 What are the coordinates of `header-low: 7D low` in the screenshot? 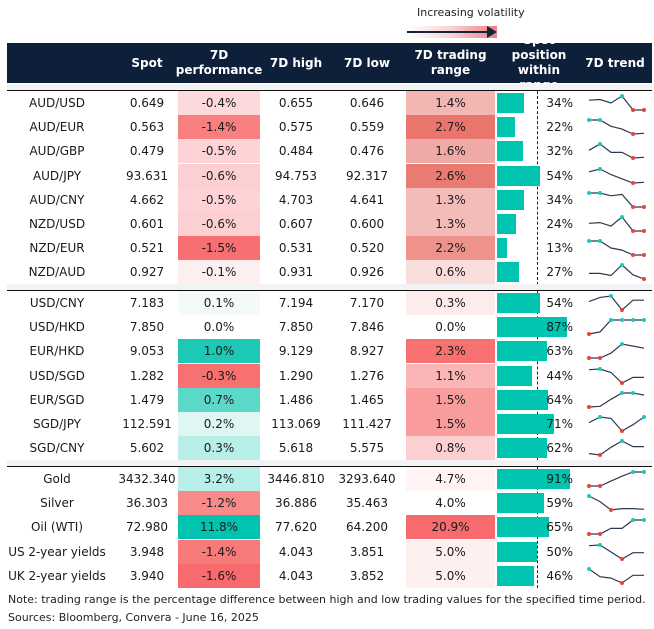 It's located at (367, 62).